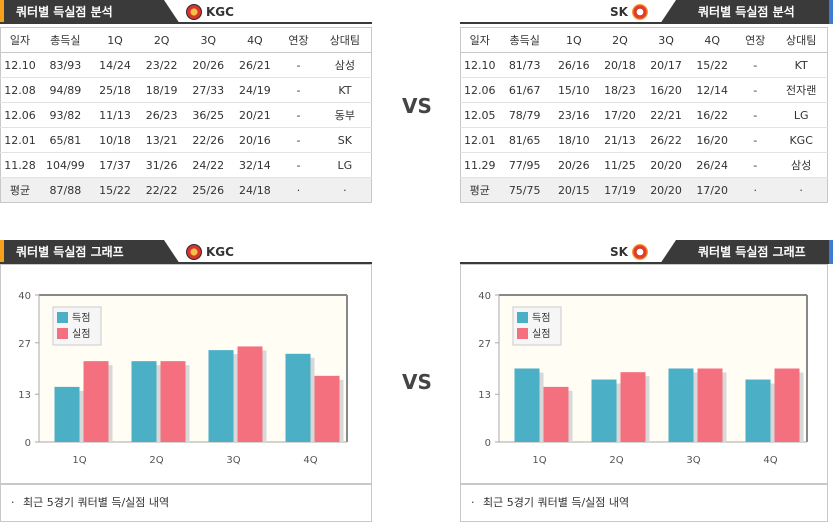 The width and height of the screenshot is (833, 525). I want to click on x-tick-label: 1Q, so click(539, 460).